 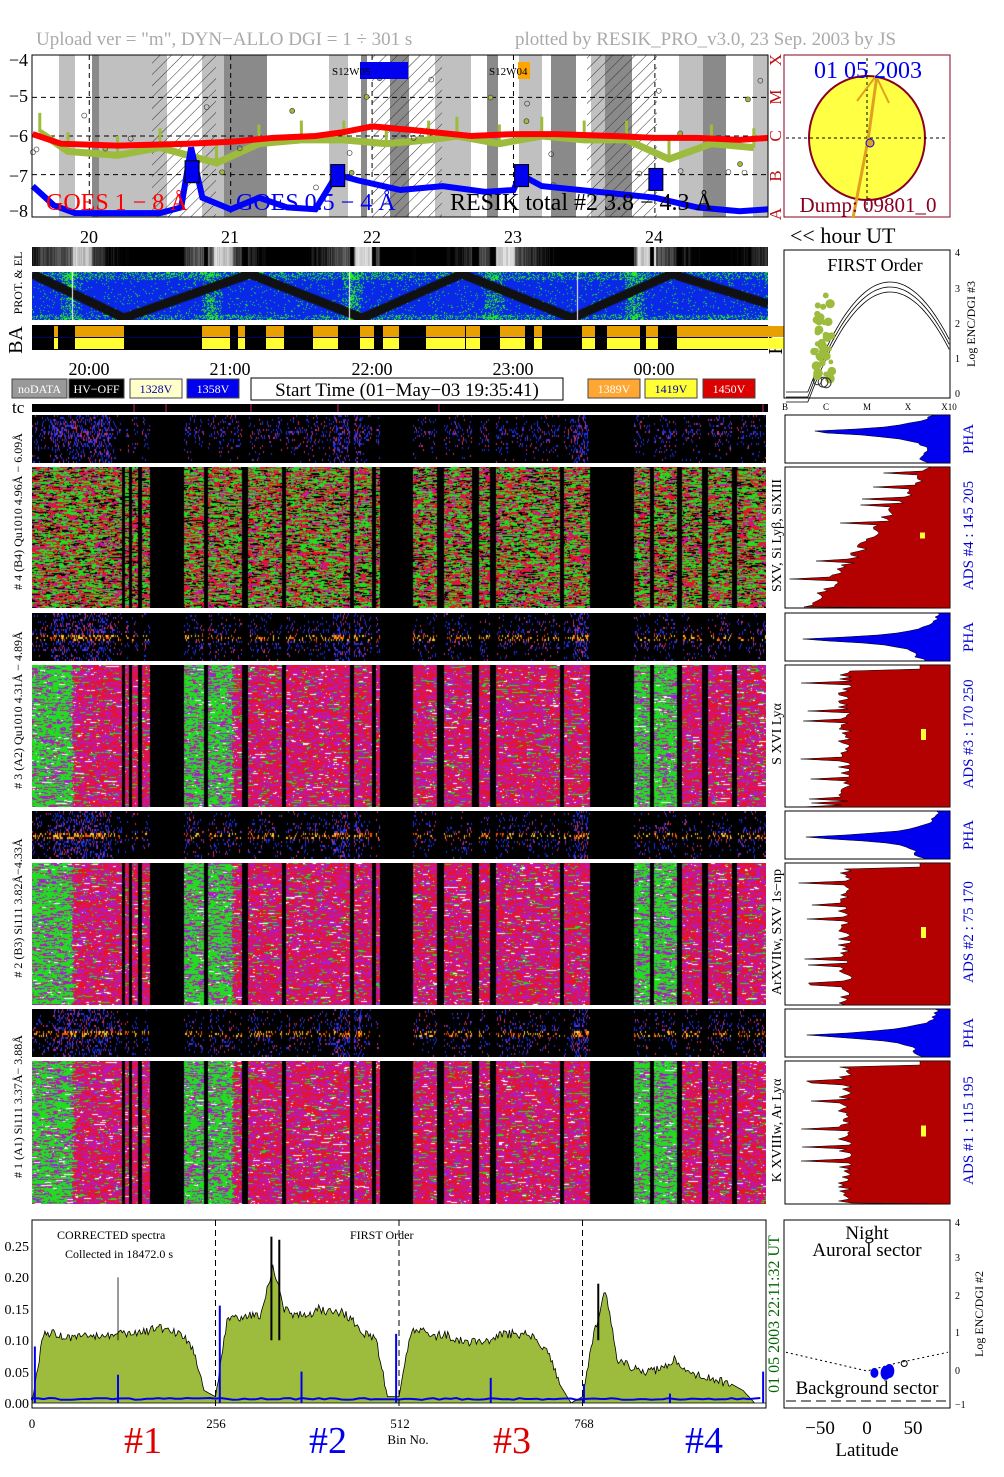 What do you see at coordinates (18, 1106) in the screenshot?
I see `channel-range-label: # 1 (A1) Si111 3.37Å− 3.88Å` at bounding box center [18, 1106].